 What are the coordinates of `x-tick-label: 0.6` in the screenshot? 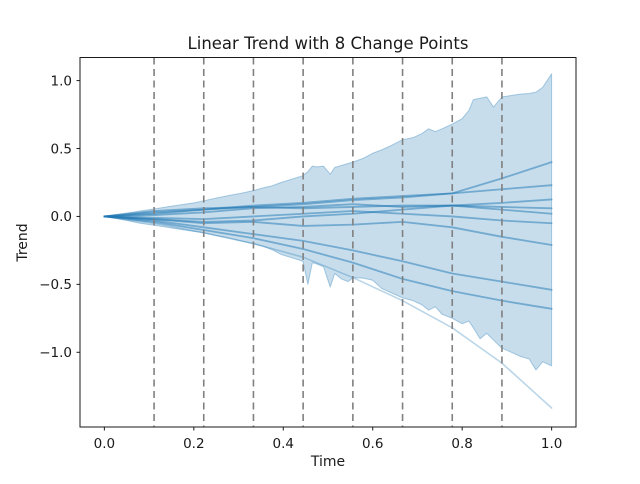 It's located at (372, 444).